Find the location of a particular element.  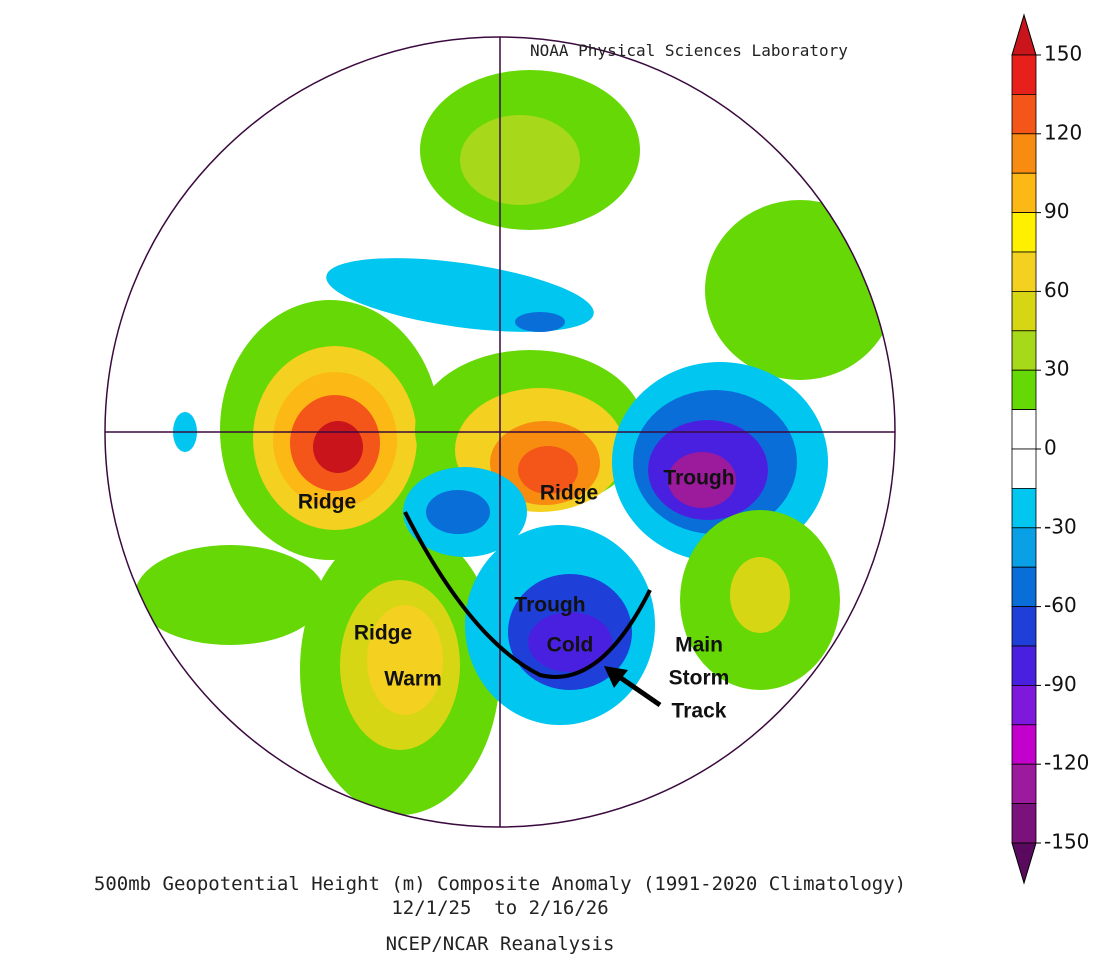

arrow is located at coordinates (639, 690).